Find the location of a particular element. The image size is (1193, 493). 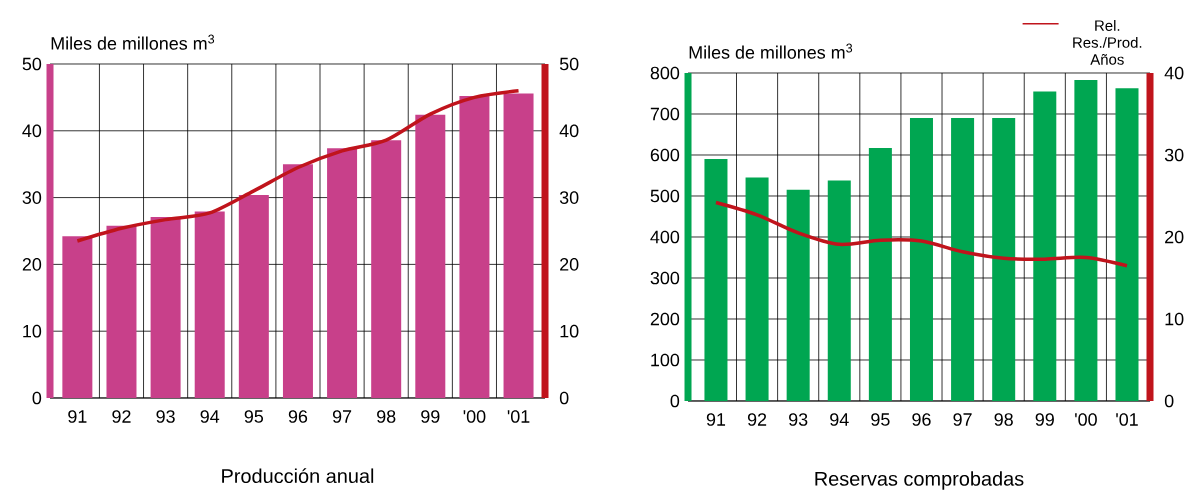

y-tick-label: 20 is located at coordinates (32, 264).